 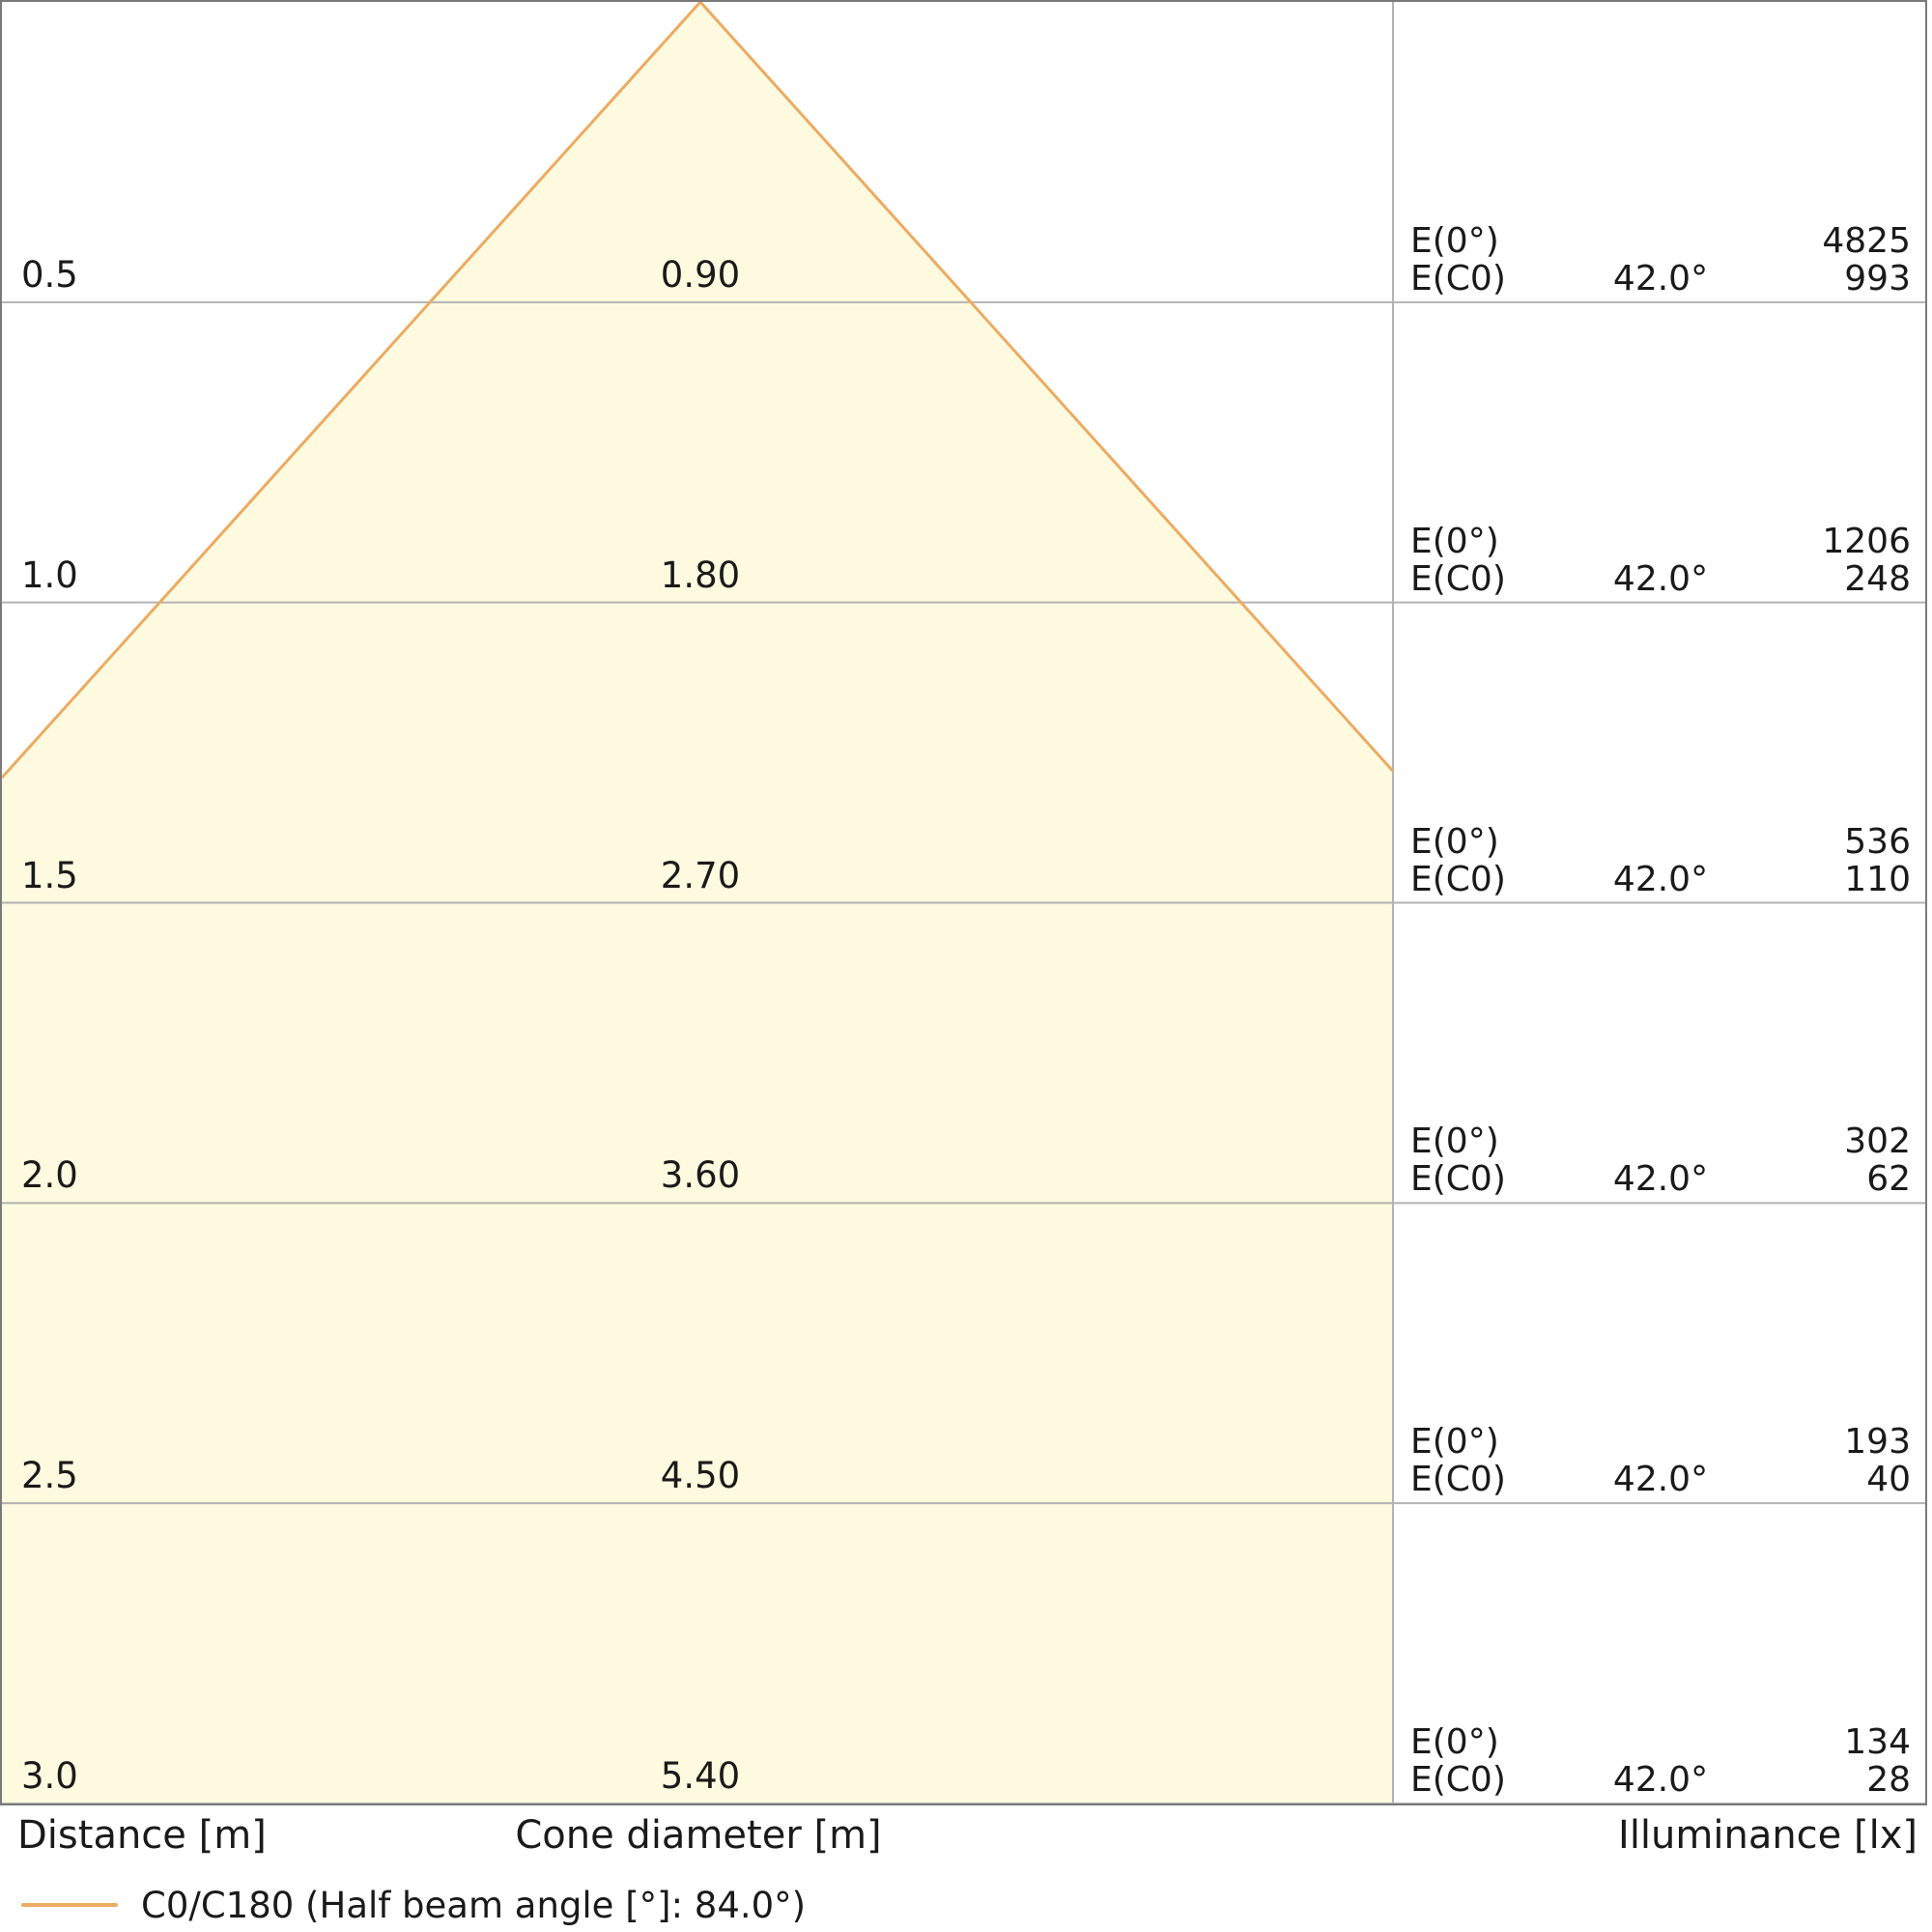 I want to click on ec0-value: 993, so click(x=1877, y=278).